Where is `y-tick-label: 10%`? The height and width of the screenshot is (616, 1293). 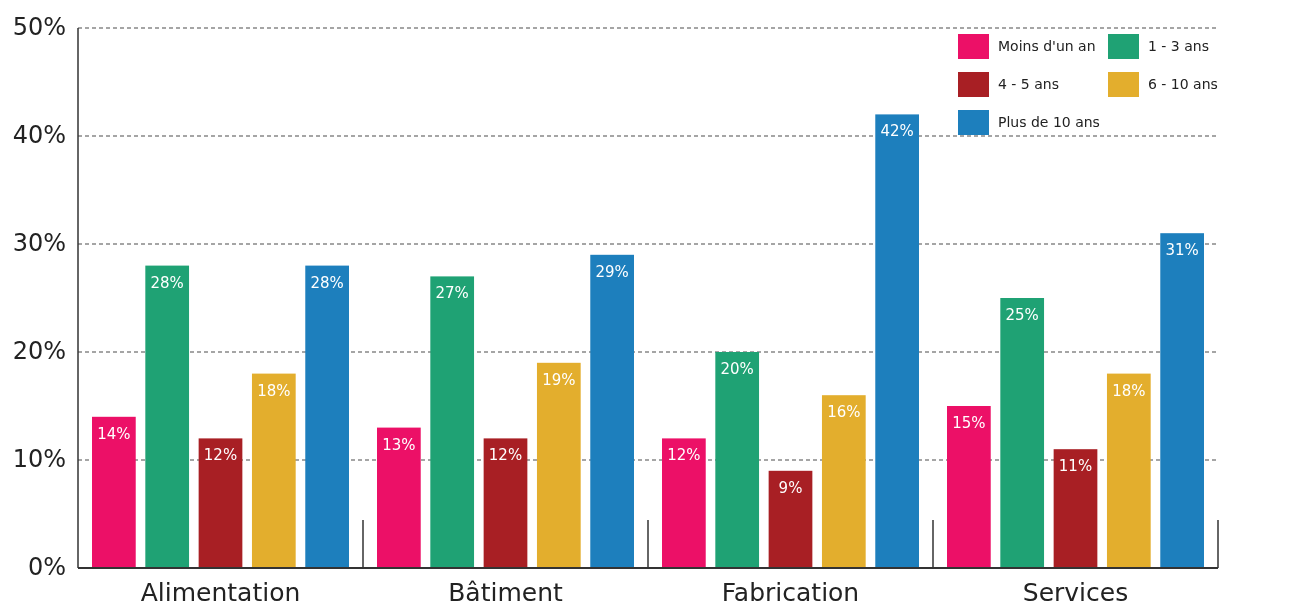
y-tick-label: 10% is located at coordinates (39, 459).